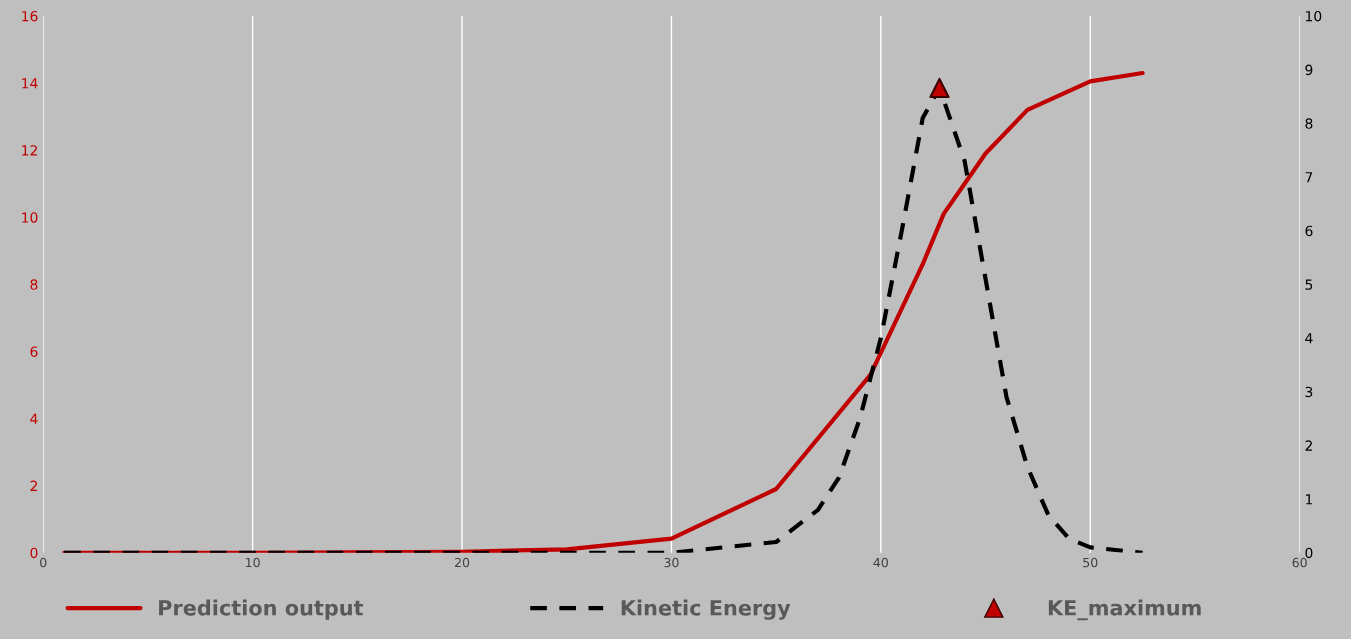  Describe the element at coordinates (261, 609) in the screenshot. I see `legend-label: Prediction output` at that location.